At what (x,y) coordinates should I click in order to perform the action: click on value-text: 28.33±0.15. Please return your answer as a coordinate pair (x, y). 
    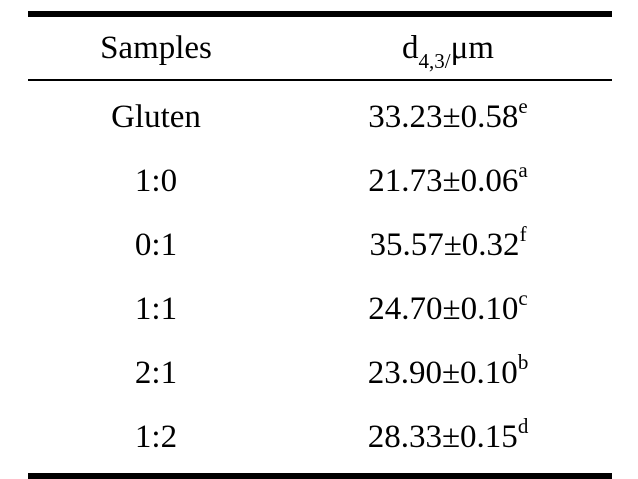
    Looking at the image, I should click on (442, 436).